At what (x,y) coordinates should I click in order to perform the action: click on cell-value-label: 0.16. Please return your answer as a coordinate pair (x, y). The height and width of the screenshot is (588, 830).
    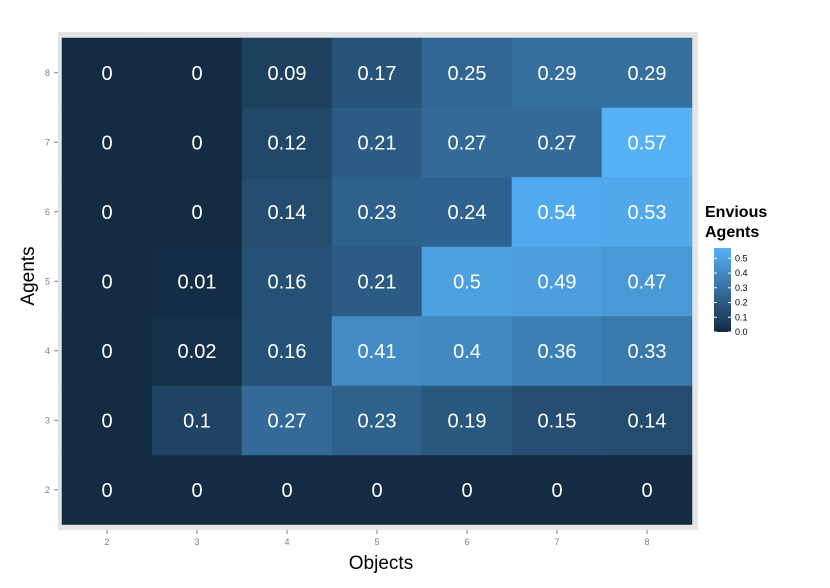
    Looking at the image, I should click on (287, 352).